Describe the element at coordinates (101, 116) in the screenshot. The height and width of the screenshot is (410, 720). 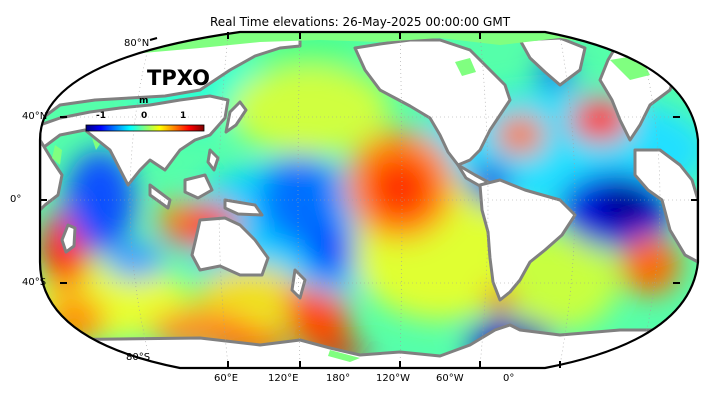
I see `colorbar-tick-neg: -1` at that location.